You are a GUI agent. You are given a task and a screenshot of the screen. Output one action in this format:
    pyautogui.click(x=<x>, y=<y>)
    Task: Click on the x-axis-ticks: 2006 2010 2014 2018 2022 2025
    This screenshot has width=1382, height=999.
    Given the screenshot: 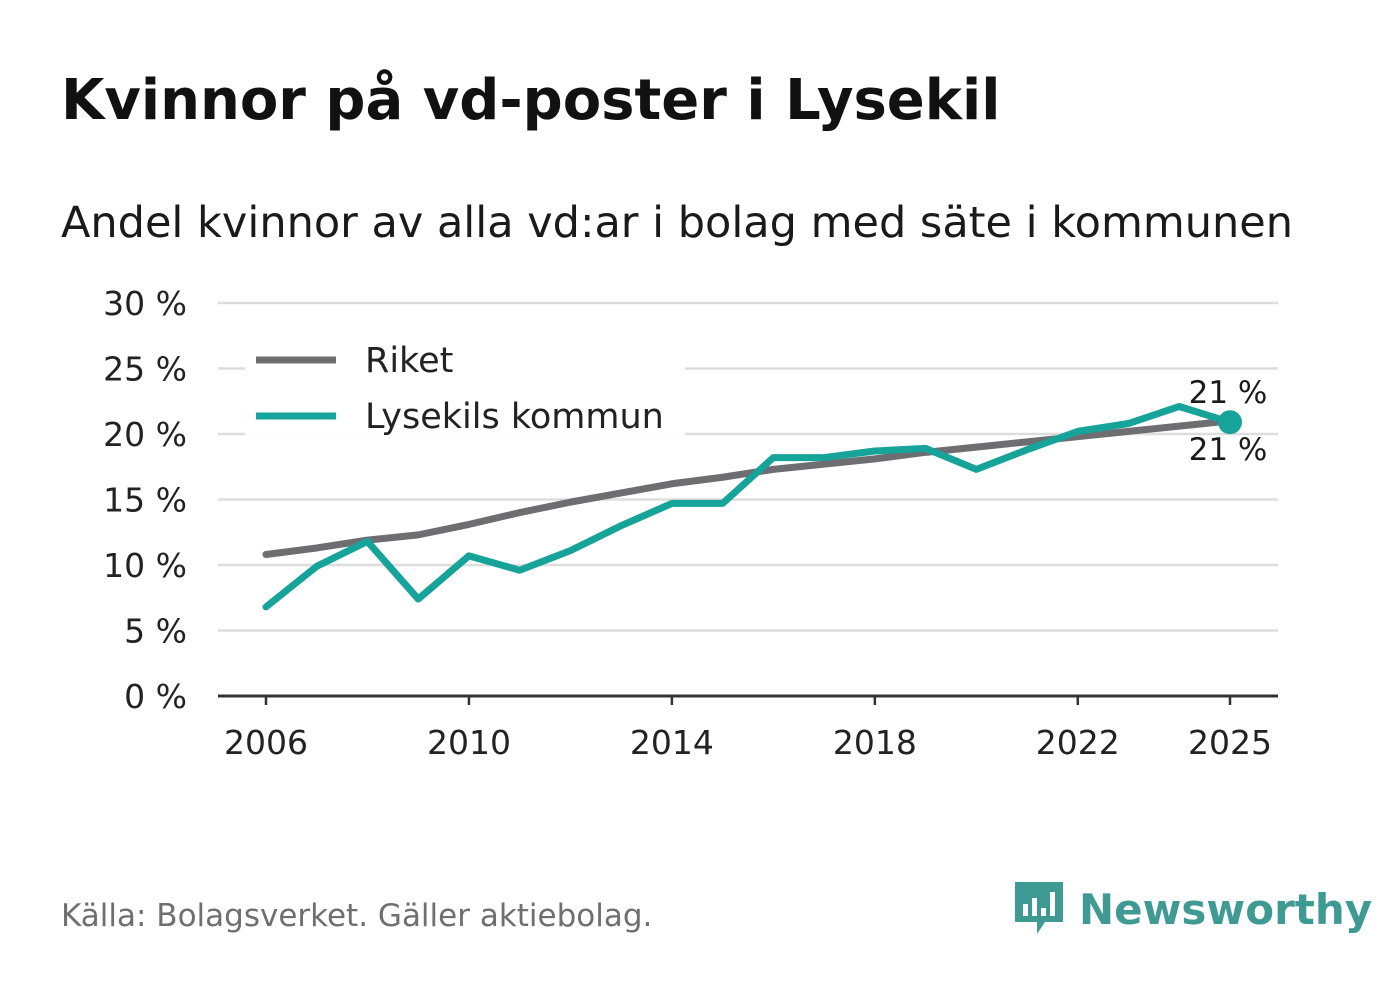 What is the action you would take?
    pyautogui.click(x=748, y=729)
    